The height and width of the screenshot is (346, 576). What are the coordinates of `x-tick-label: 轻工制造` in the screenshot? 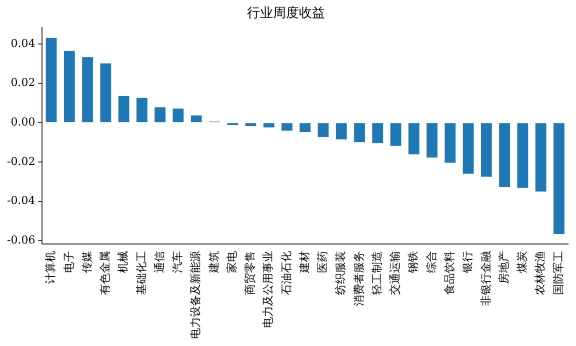 It's located at (377, 273).